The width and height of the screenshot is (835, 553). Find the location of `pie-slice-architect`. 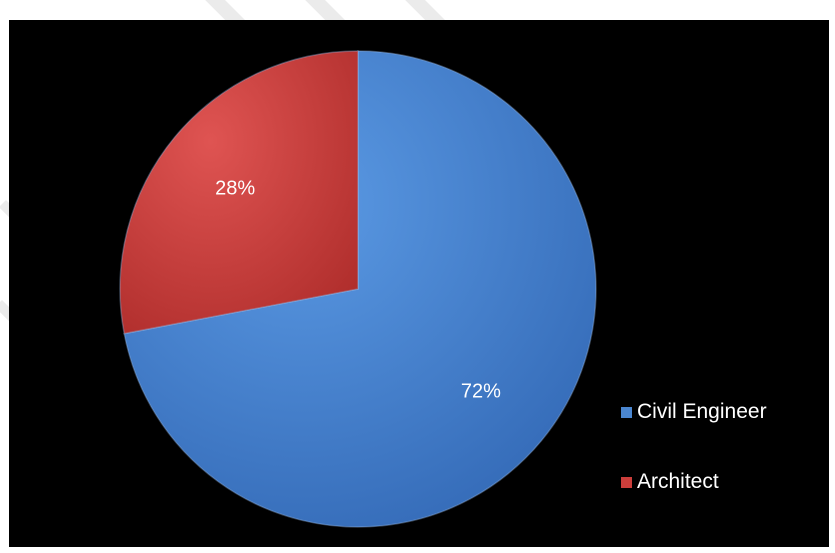

pie-slice-architect is located at coordinates (239, 192).